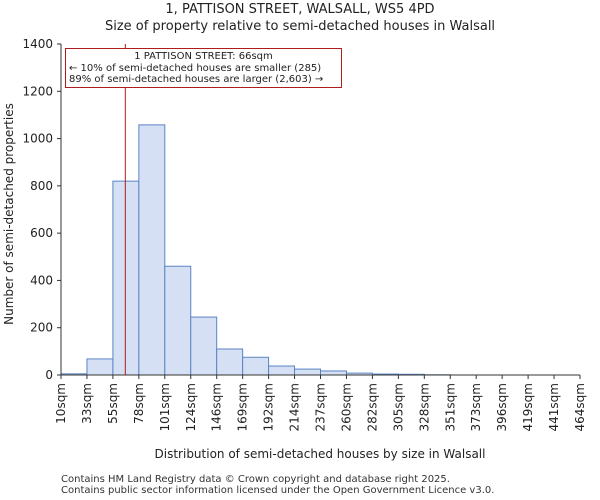 This screenshot has height=500, width=600. What do you see at coordinates (41, 280) in the screenshot?
I see `y-tick-label: 400` at bounding box center [41, 280].